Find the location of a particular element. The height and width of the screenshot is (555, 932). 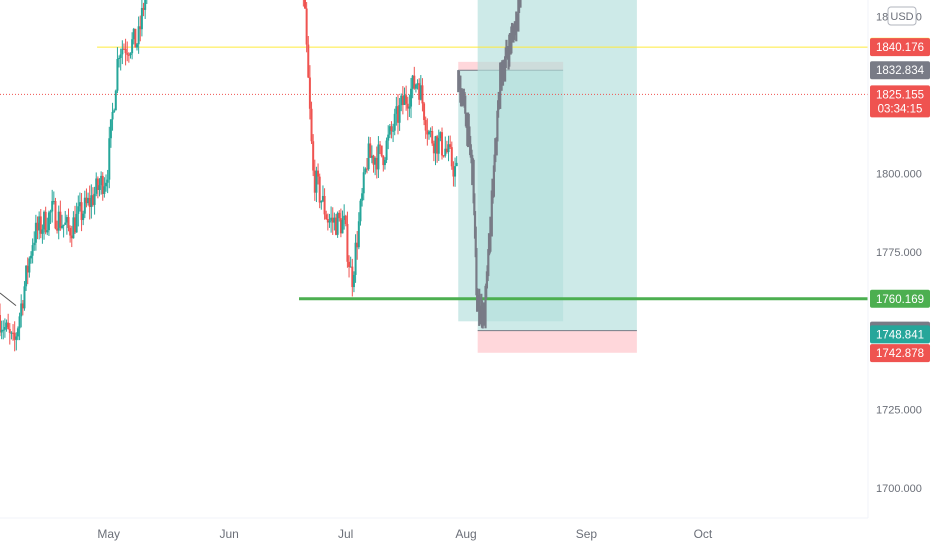

price-tick-label: 1725.000 is located at coordinates (899, 410).